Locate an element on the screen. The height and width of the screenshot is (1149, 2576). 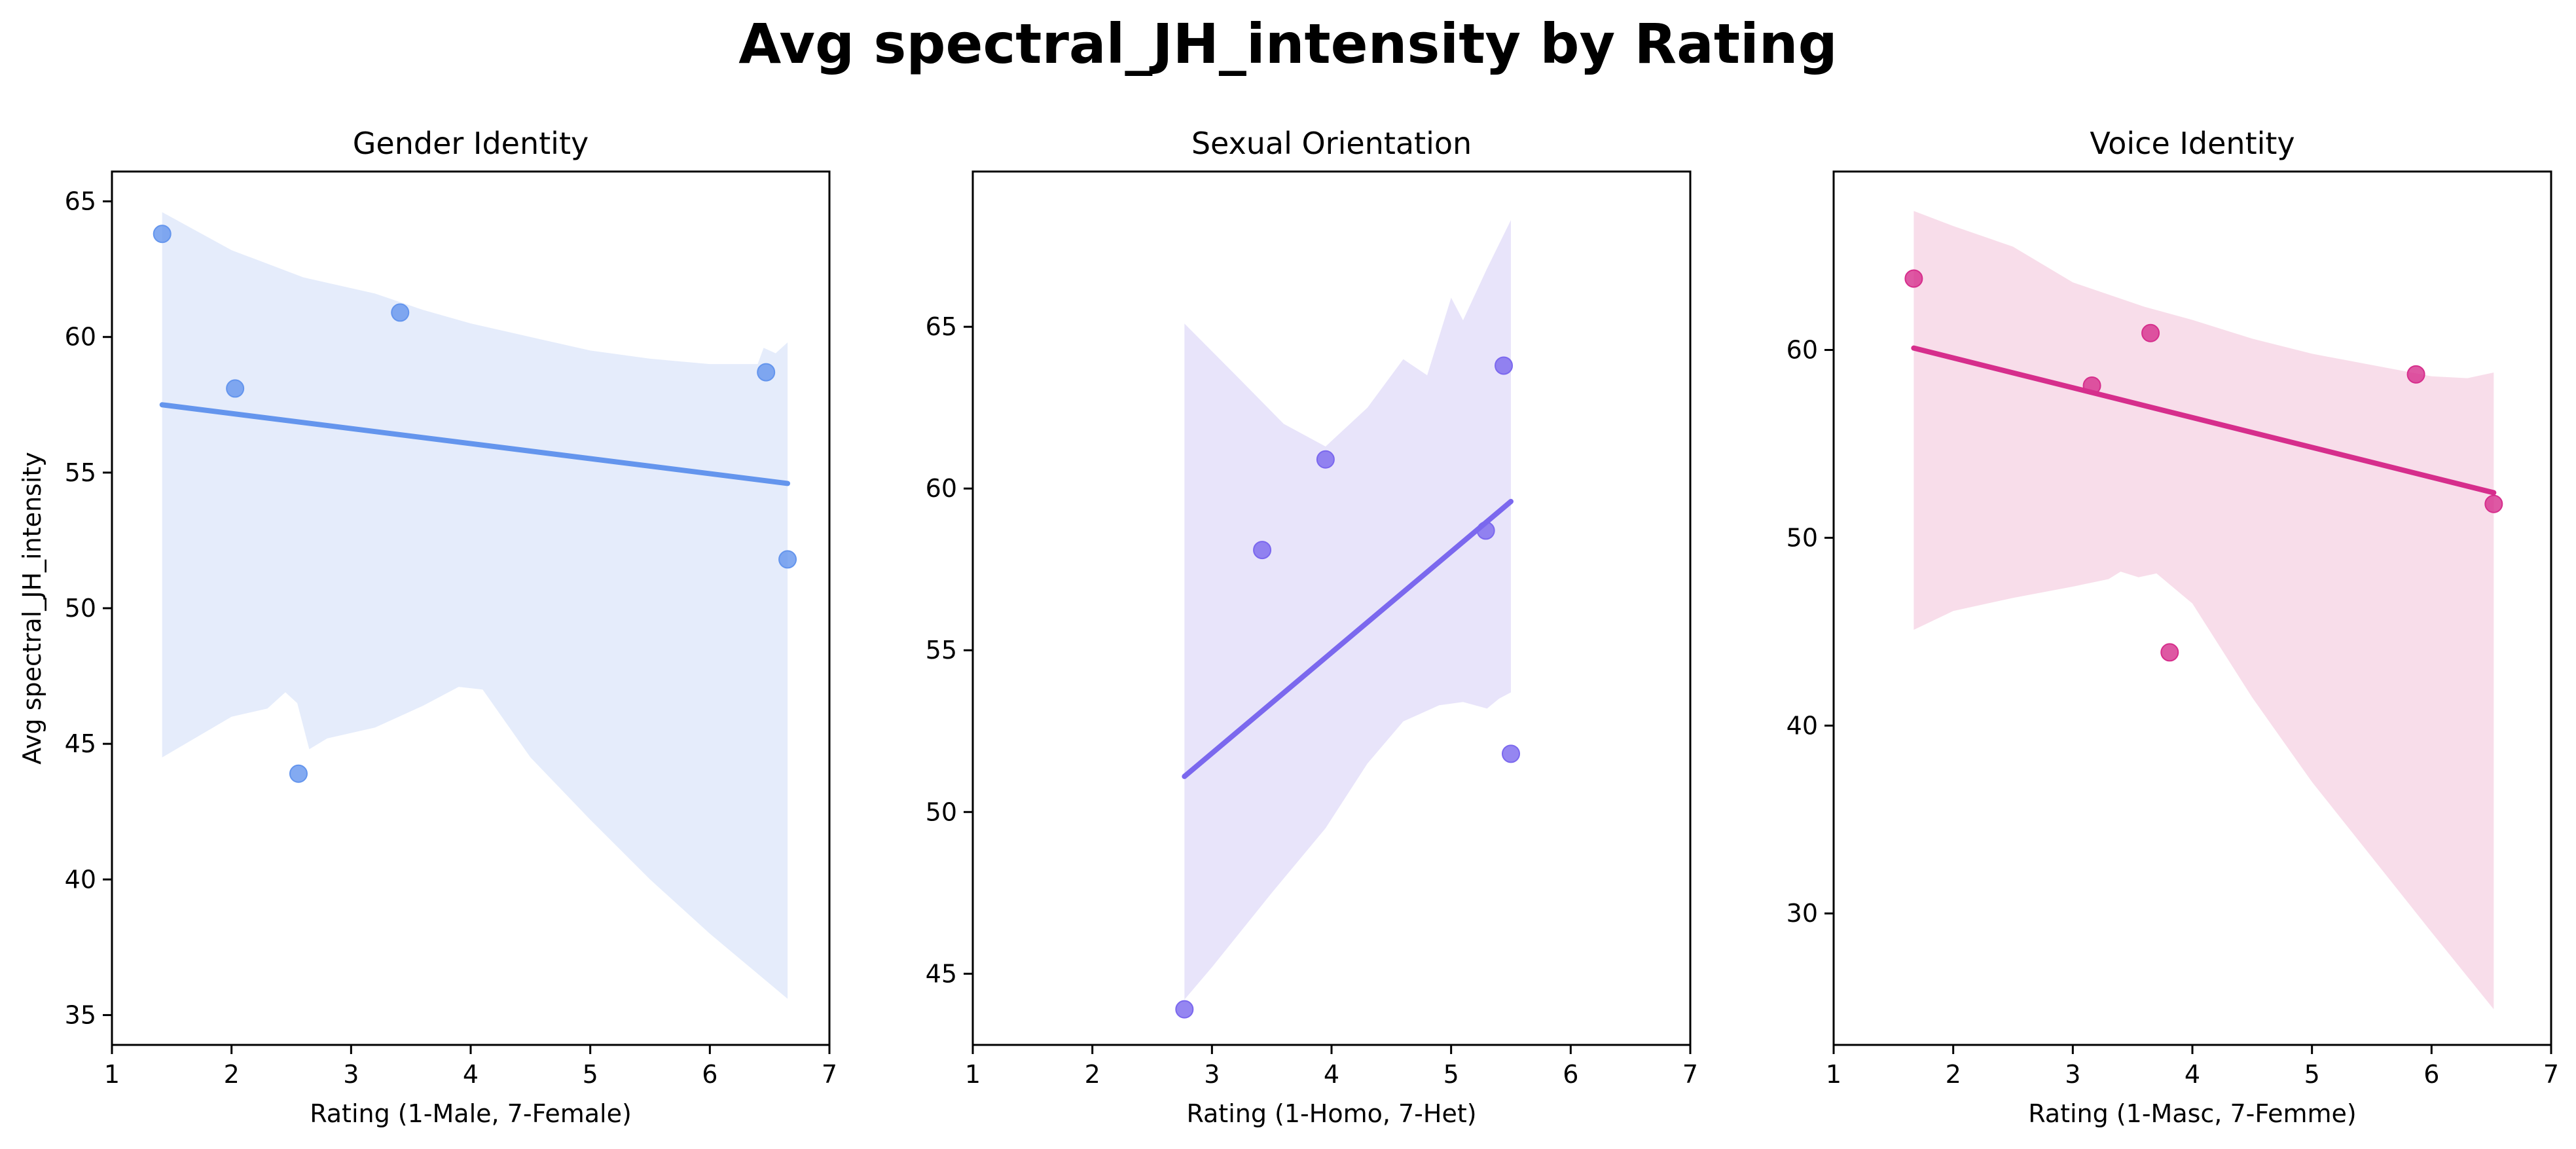
subplot-title: Sexual Orientation is located at coordinates (1331, 143).